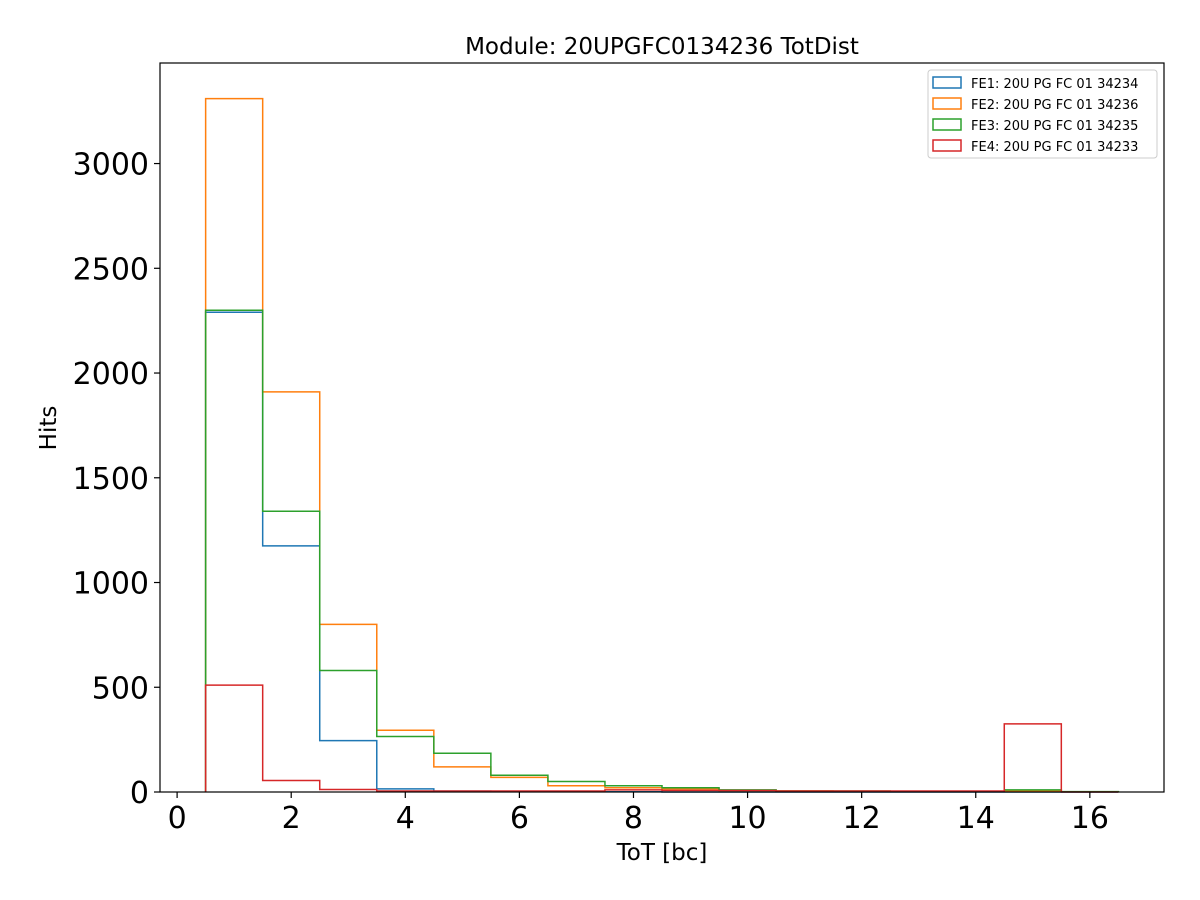 The width and height of the screenshot is (1200, 900). Describe the element at coordinates (662, 47) in the screenshot. I see `chart-title: Module: 20UPGFC0134236 TotDist` at that location.